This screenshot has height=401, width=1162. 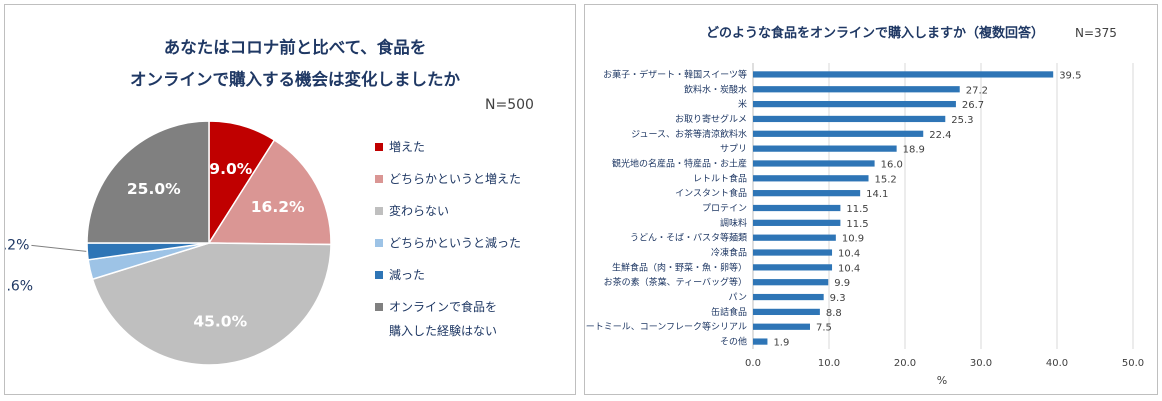 What do you see at coordinates (973, 105) in the screenshot?
I see `value-label: 26.7` at bounding box center [973, 105].